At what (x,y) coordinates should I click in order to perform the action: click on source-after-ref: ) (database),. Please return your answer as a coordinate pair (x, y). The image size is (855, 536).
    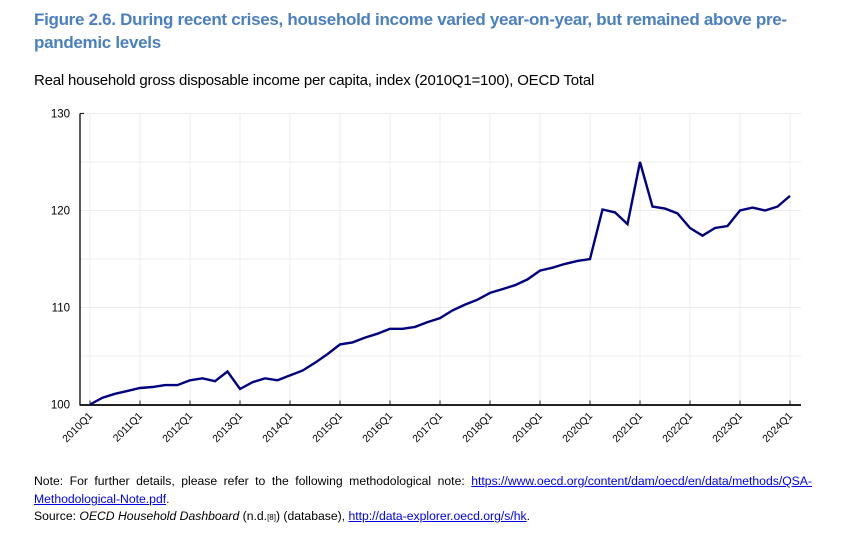
    Looking at the image, I should click on (312, 516).